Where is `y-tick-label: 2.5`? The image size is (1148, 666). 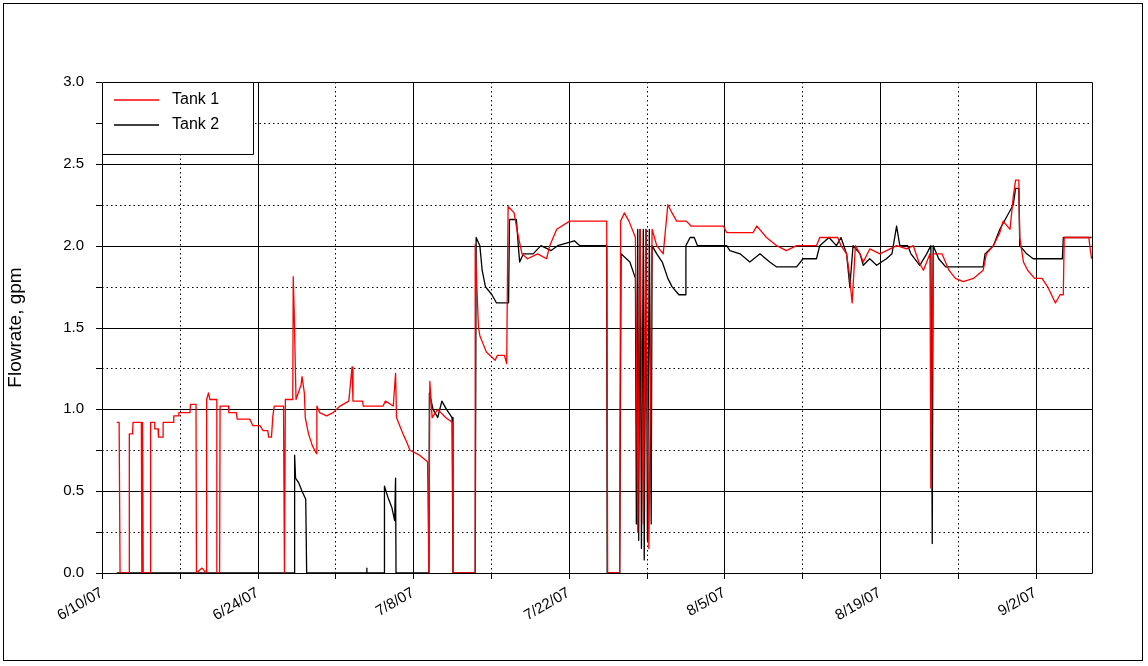
y-tick-label: 2.5 is located at coordinates (73, 162).